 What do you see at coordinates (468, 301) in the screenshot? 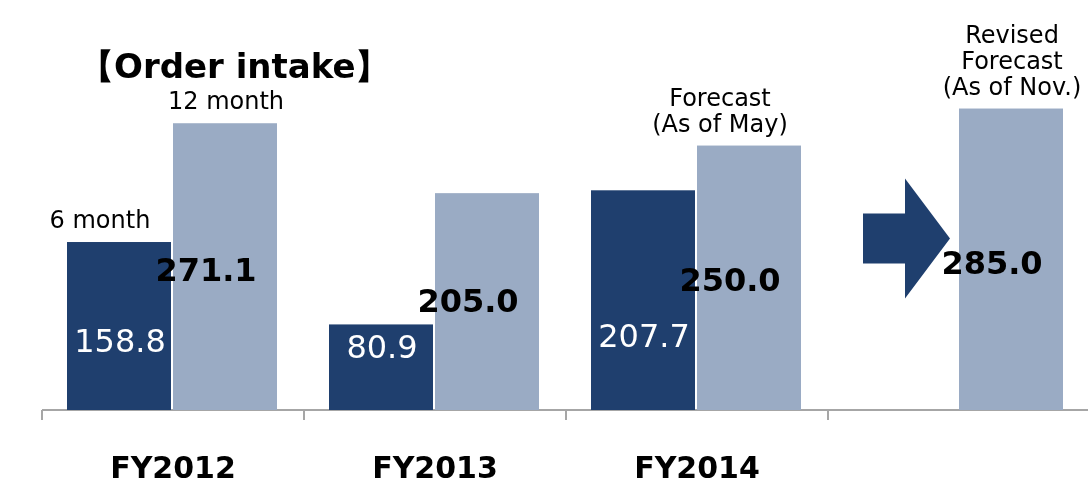
I see `data-label: 205.0` at bounding box center [468, 301].